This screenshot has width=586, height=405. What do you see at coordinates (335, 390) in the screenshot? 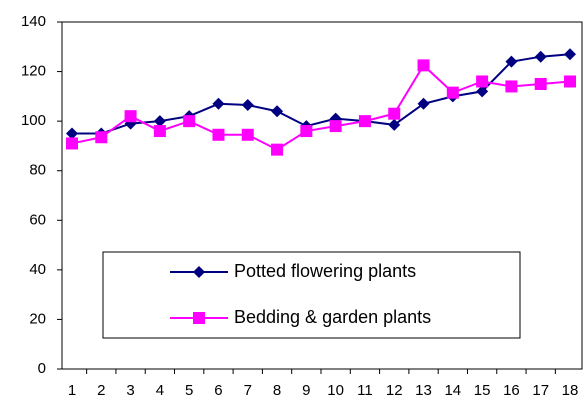
I see `x-tick-label: 10` at bounding box center [335, 390].